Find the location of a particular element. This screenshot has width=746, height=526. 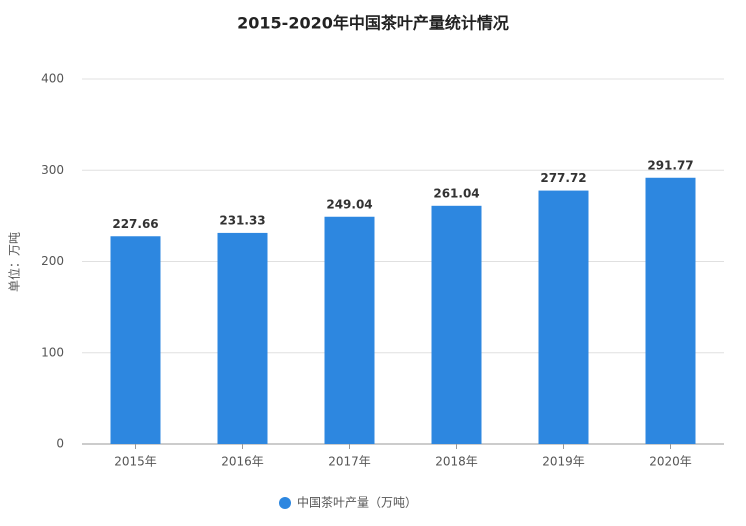

value-label: 249.04 is located at coordinates (349, 204).